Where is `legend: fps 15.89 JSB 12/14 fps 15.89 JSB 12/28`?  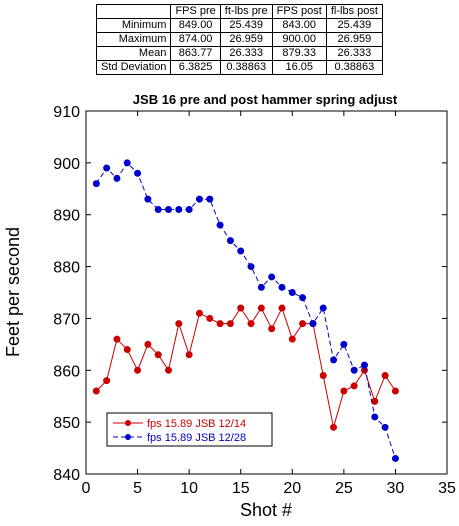 legend: fps 15.89 JSB 12/14 fps 15.89 JSB 12/28 is located at coordinates (189, 429).